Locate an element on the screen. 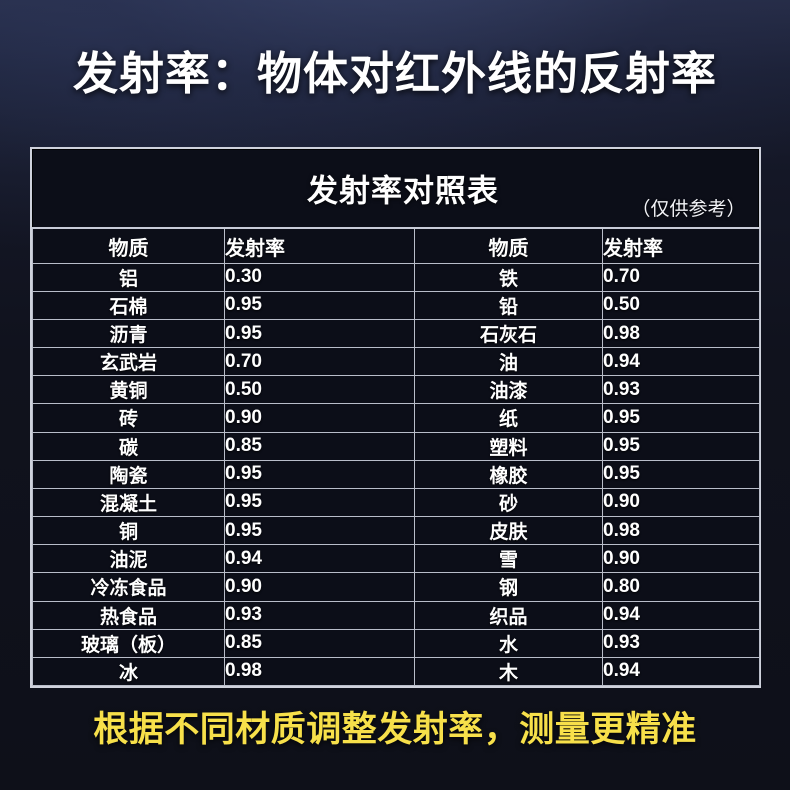 This screenshot has width=790, height=790. cell-material-right: 石灰石 is located at coordinates (508, 333).